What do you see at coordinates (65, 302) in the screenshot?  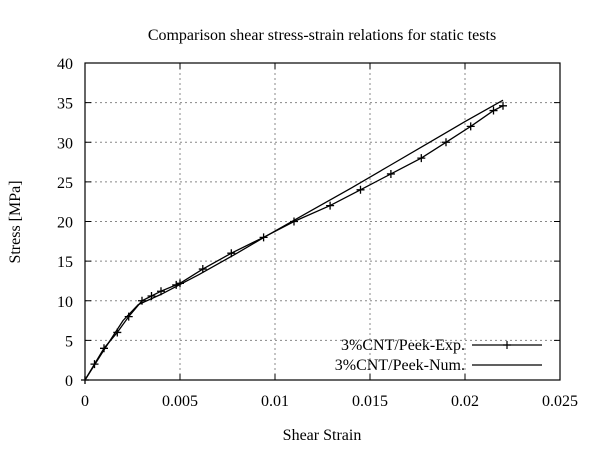 I see `y-tick-label: 10` at bounding box center [65, 302].